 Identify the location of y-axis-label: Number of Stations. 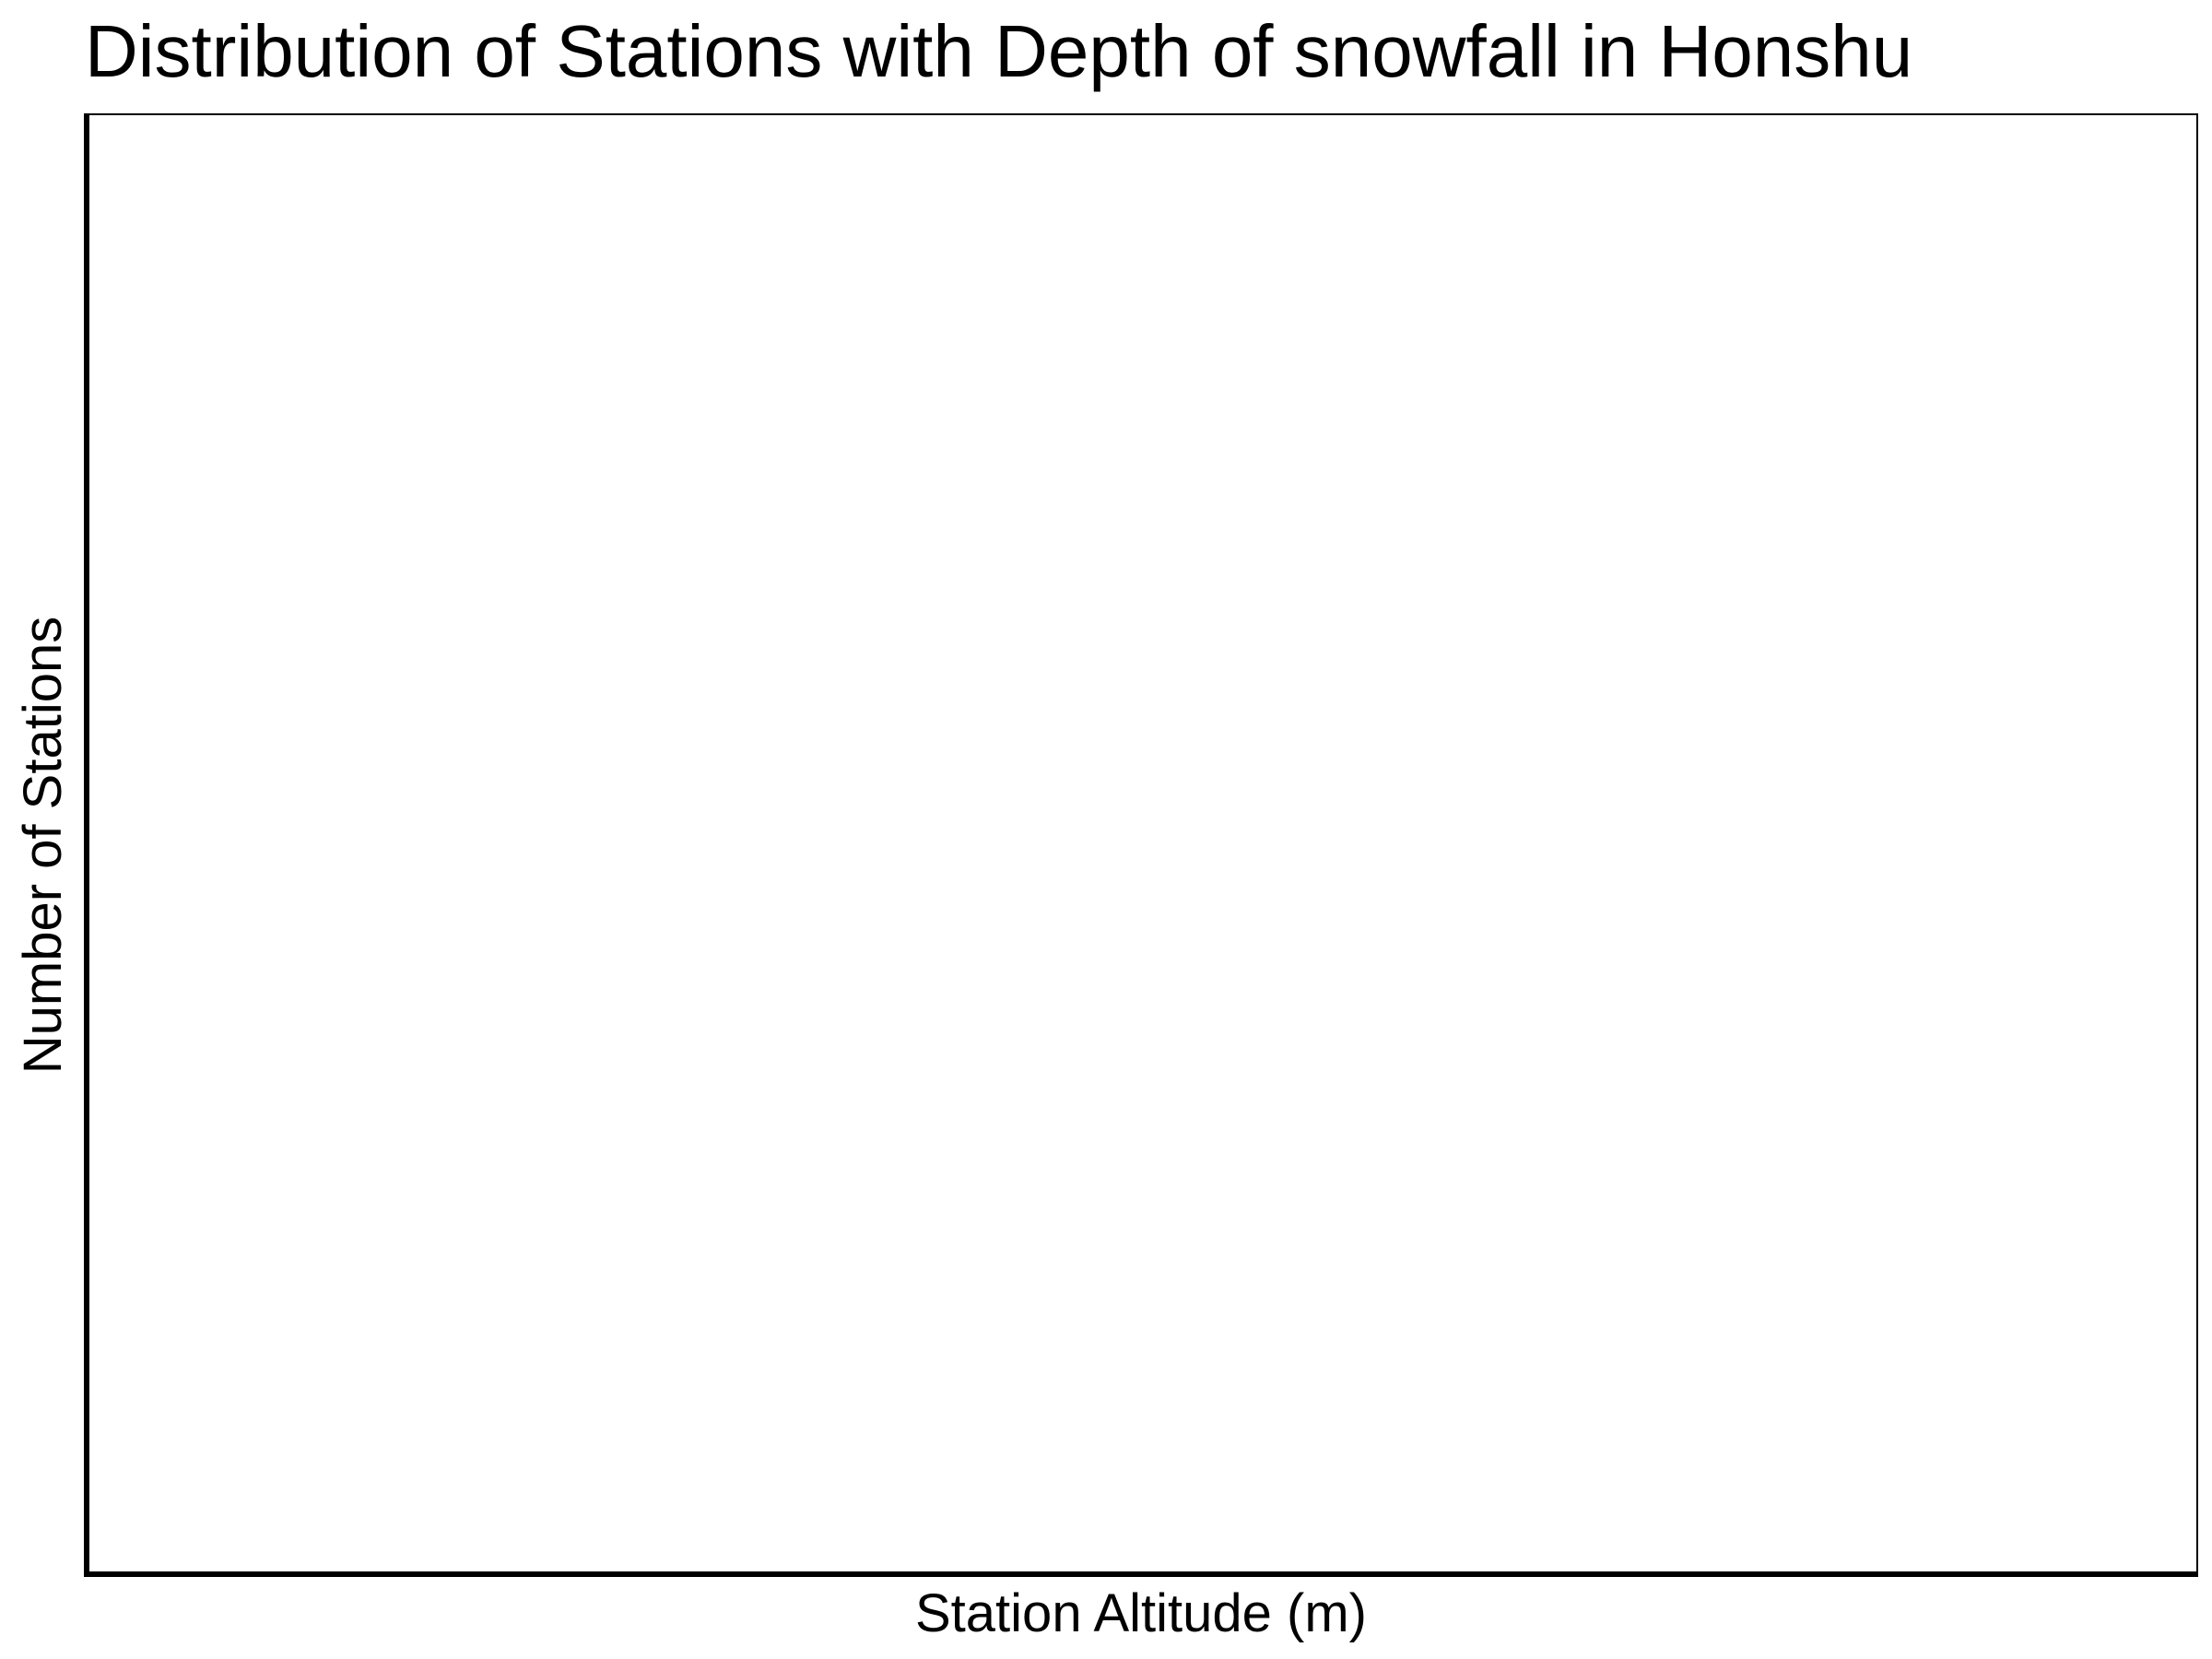
(43, 845).